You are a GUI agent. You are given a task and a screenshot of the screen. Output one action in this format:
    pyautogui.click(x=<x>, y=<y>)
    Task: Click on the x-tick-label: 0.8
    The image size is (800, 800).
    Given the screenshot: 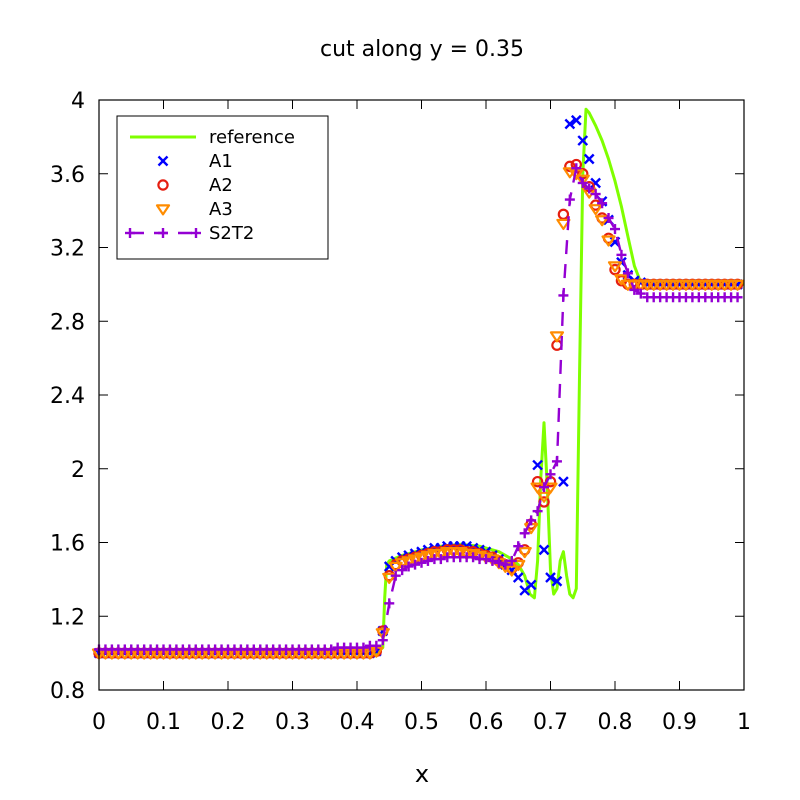 What is the action you would take?
    pyautogui.click(x=615, y=722)
    